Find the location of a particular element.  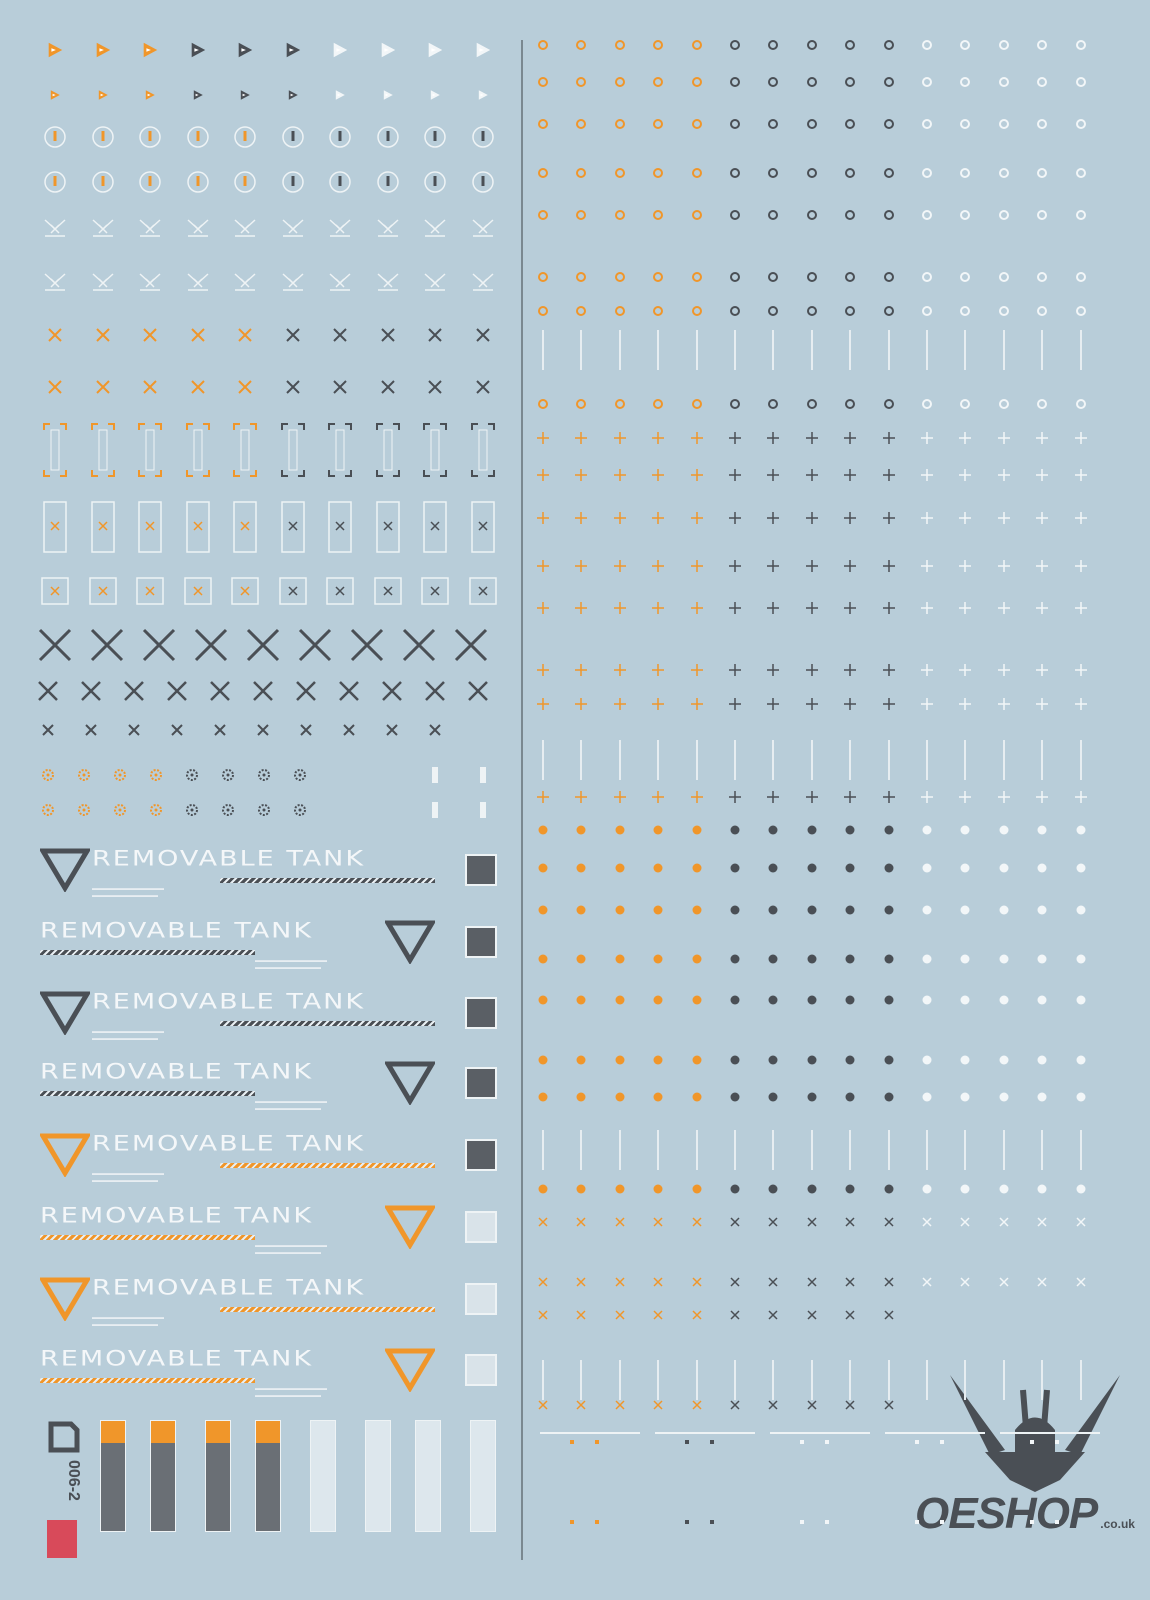

tank-label: REMOVABLE TANK is located at coordinates (229, 1002).